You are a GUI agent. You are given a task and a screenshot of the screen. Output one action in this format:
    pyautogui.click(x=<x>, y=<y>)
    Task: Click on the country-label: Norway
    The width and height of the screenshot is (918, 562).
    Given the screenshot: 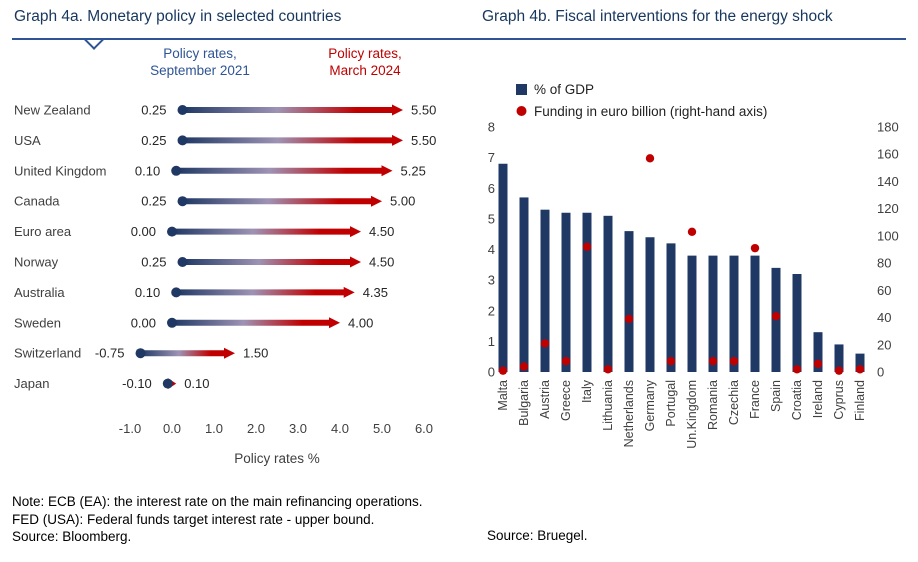 What is the action you would take?
    pyautogui.click(x=36, y=262)
    